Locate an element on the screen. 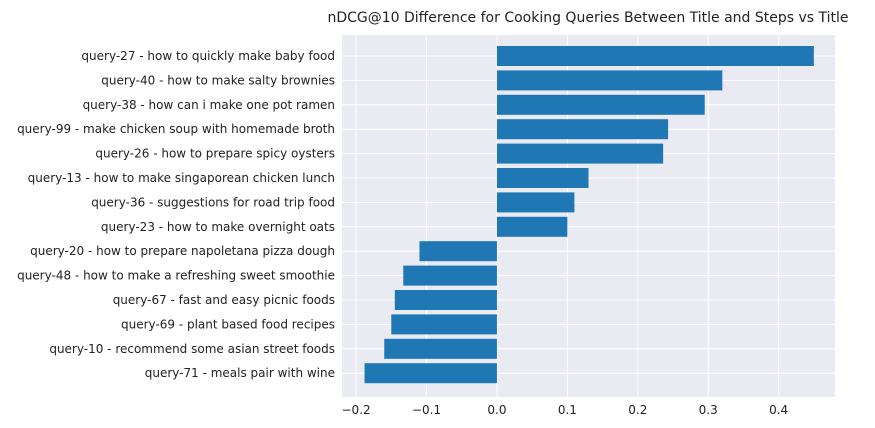 Image resolution: width=875 pixels, height=428 pixels. y-tick-label: query-71 - meals pair with wine is located at coordinates (240, 373).